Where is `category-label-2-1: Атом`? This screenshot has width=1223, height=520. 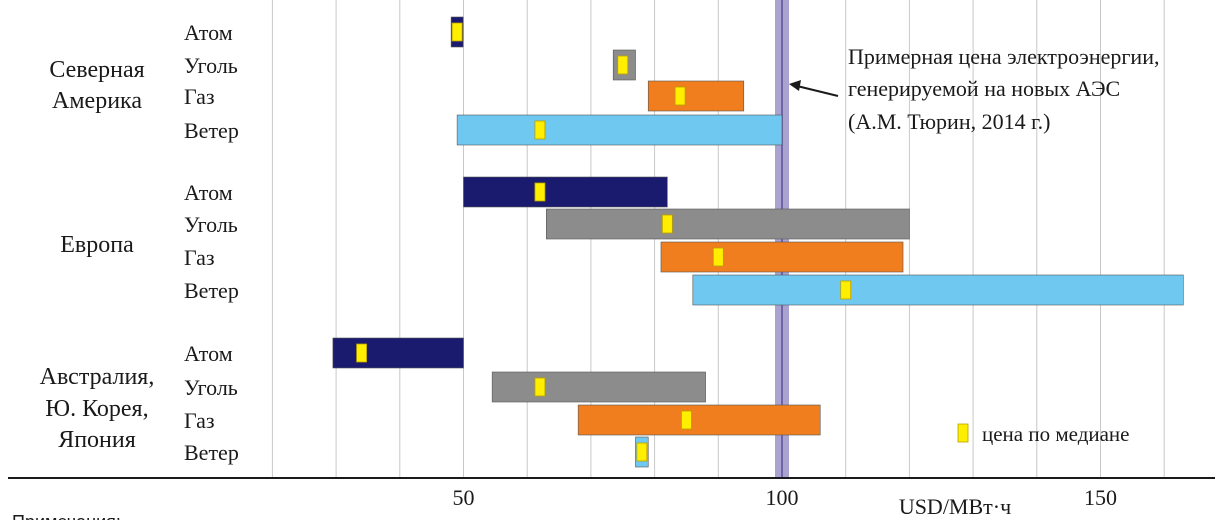 category-label-2-1: Атом is located at coordinates (208, 192).